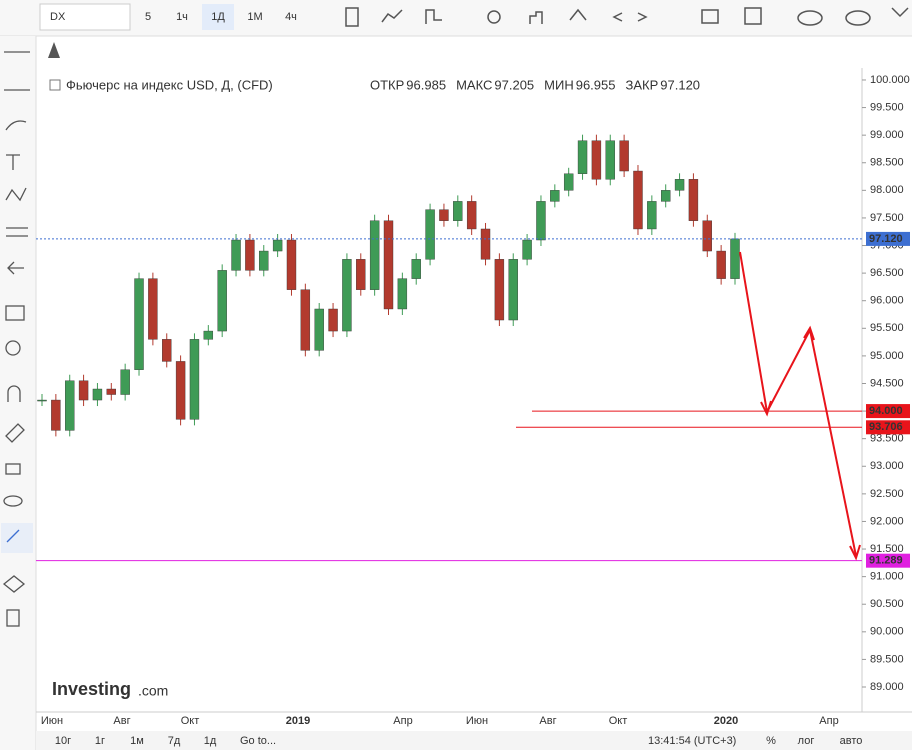 The width and height of the screenshot is (912, 755). What do you see at coordinates (887, 383) in the screenshot?
I see `y-tick-label: 94.500` at bounding box center [887, 383].